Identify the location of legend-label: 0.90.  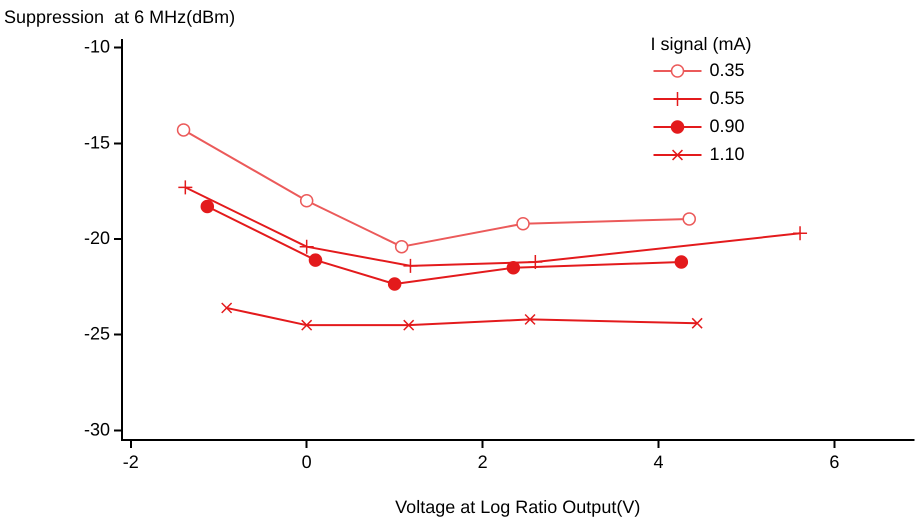
(727, 126).